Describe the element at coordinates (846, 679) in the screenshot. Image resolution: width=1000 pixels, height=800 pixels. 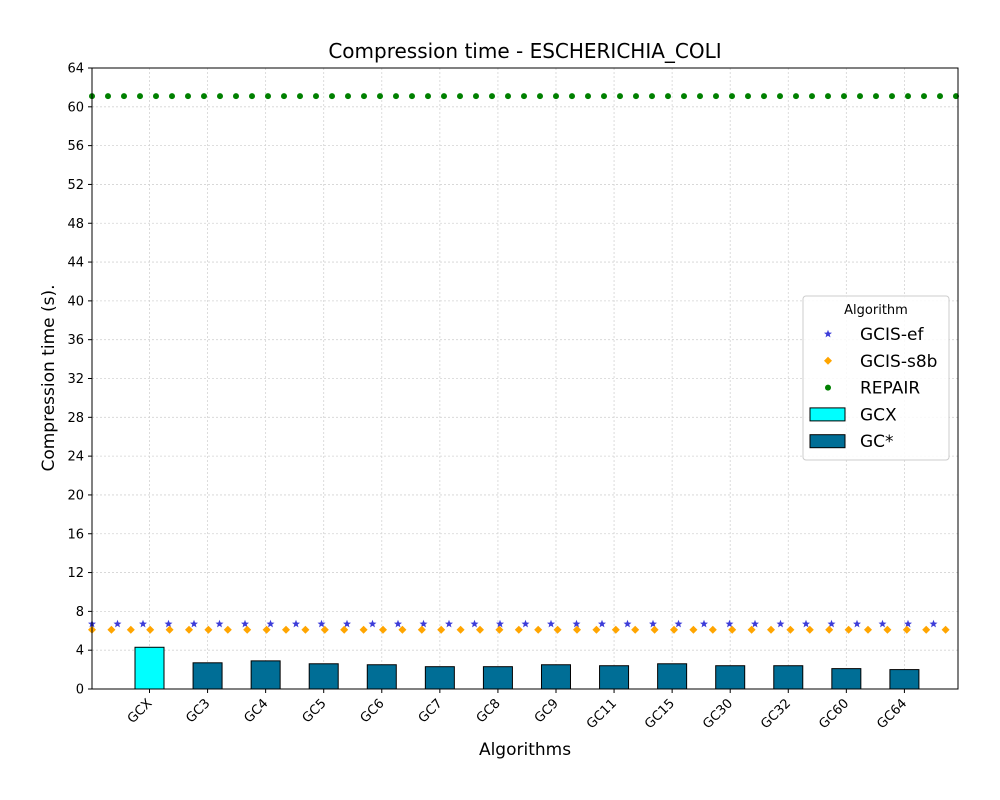
I see `bar-gc60` at that location.